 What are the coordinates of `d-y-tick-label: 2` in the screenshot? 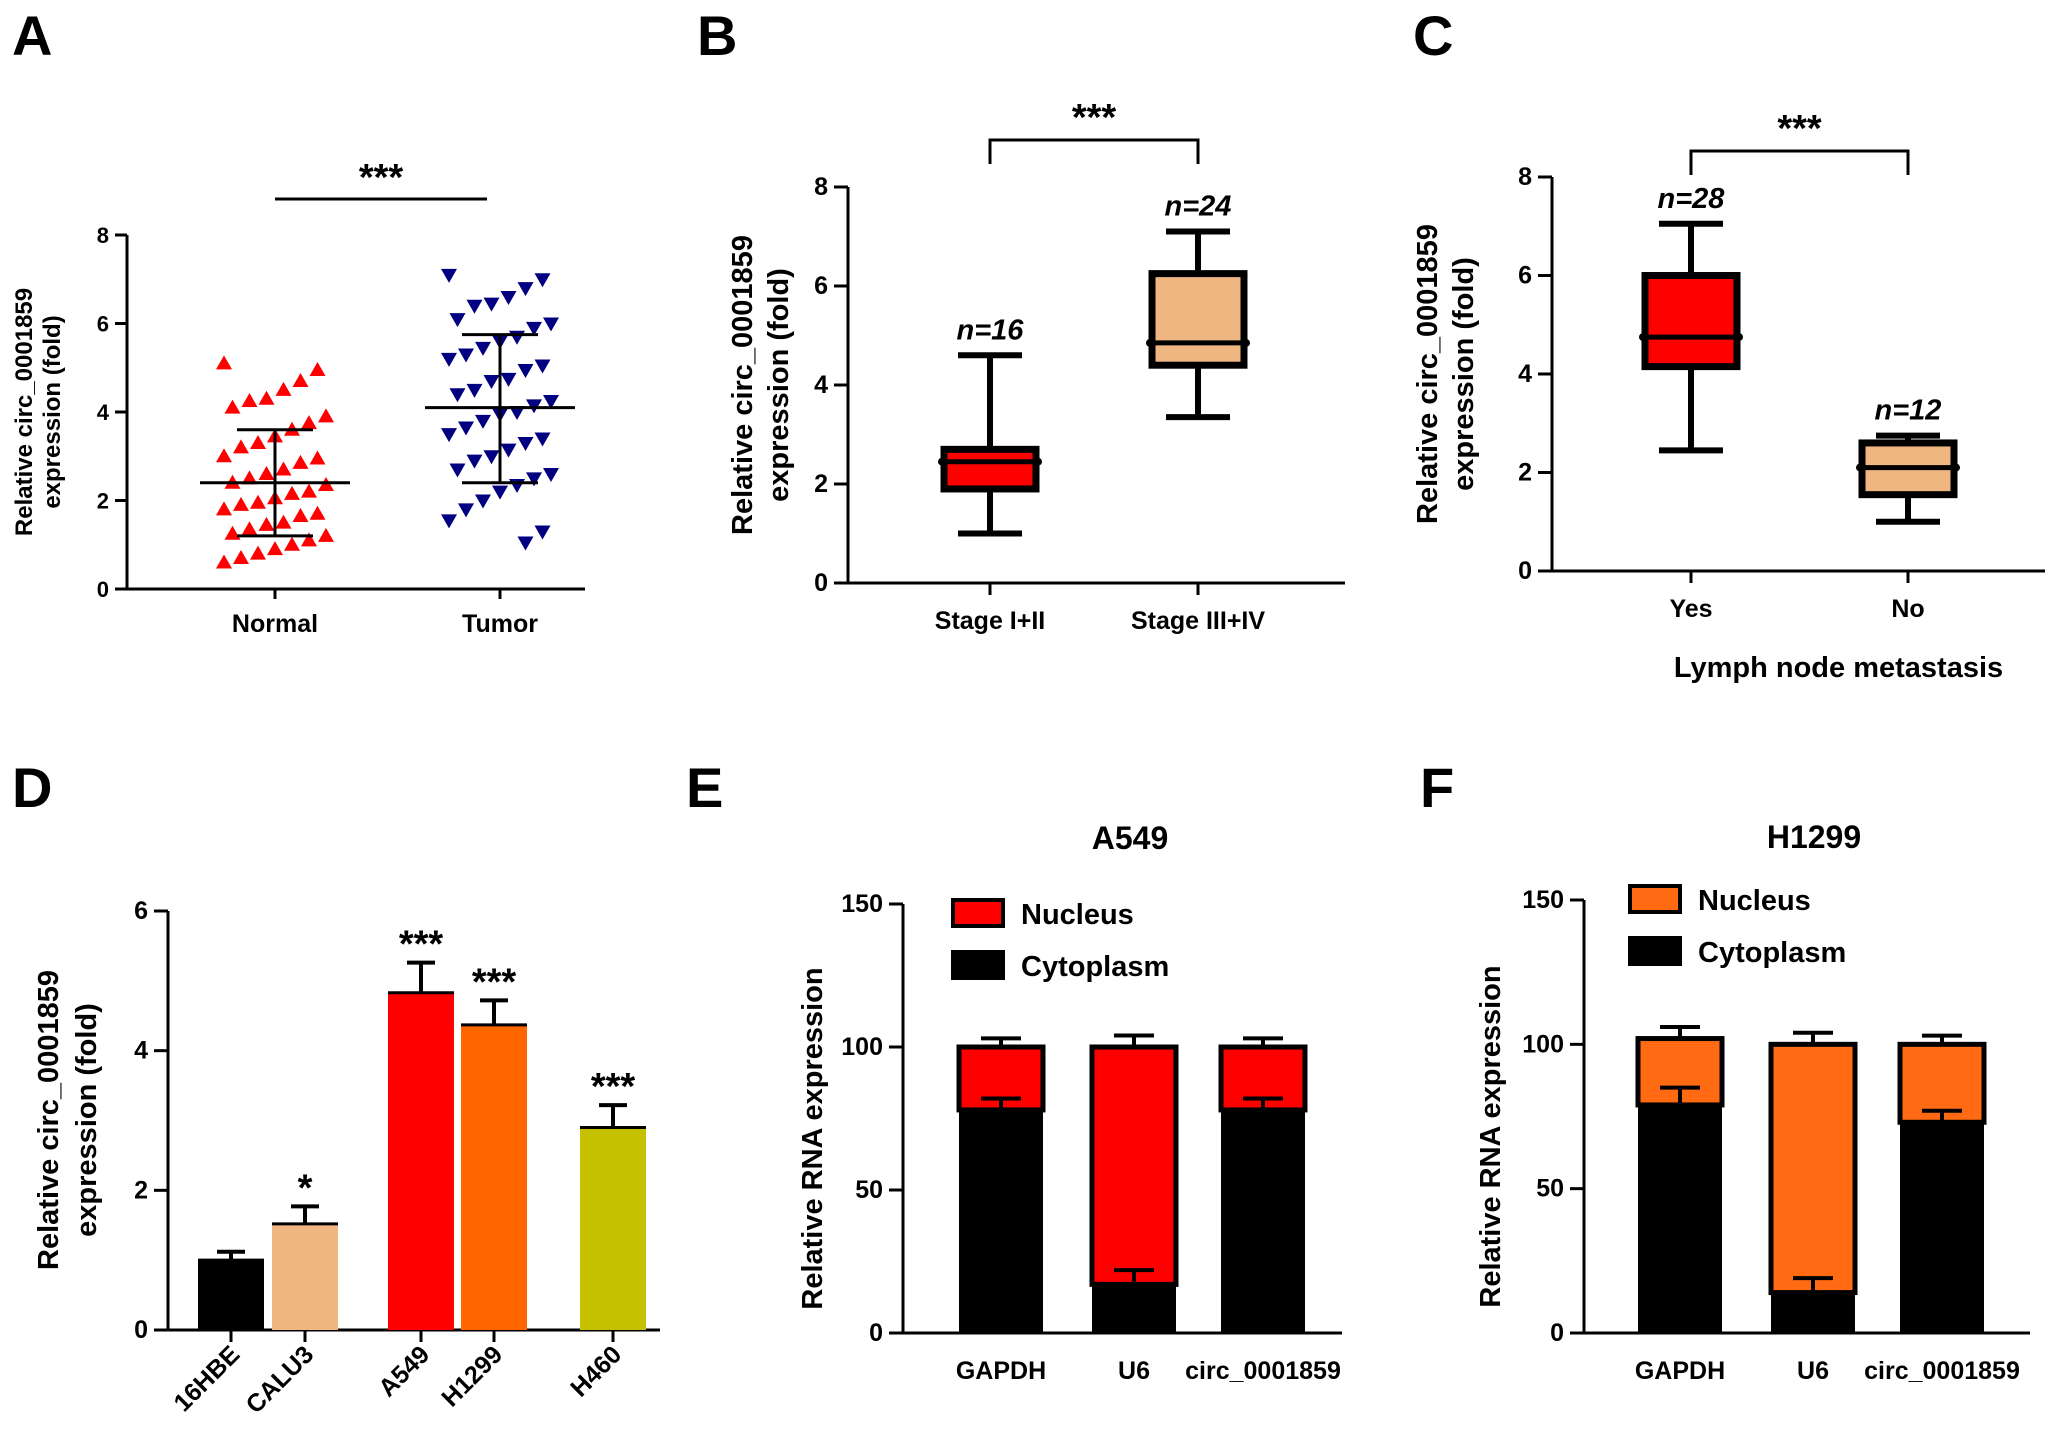 It's located at (141, 1190).